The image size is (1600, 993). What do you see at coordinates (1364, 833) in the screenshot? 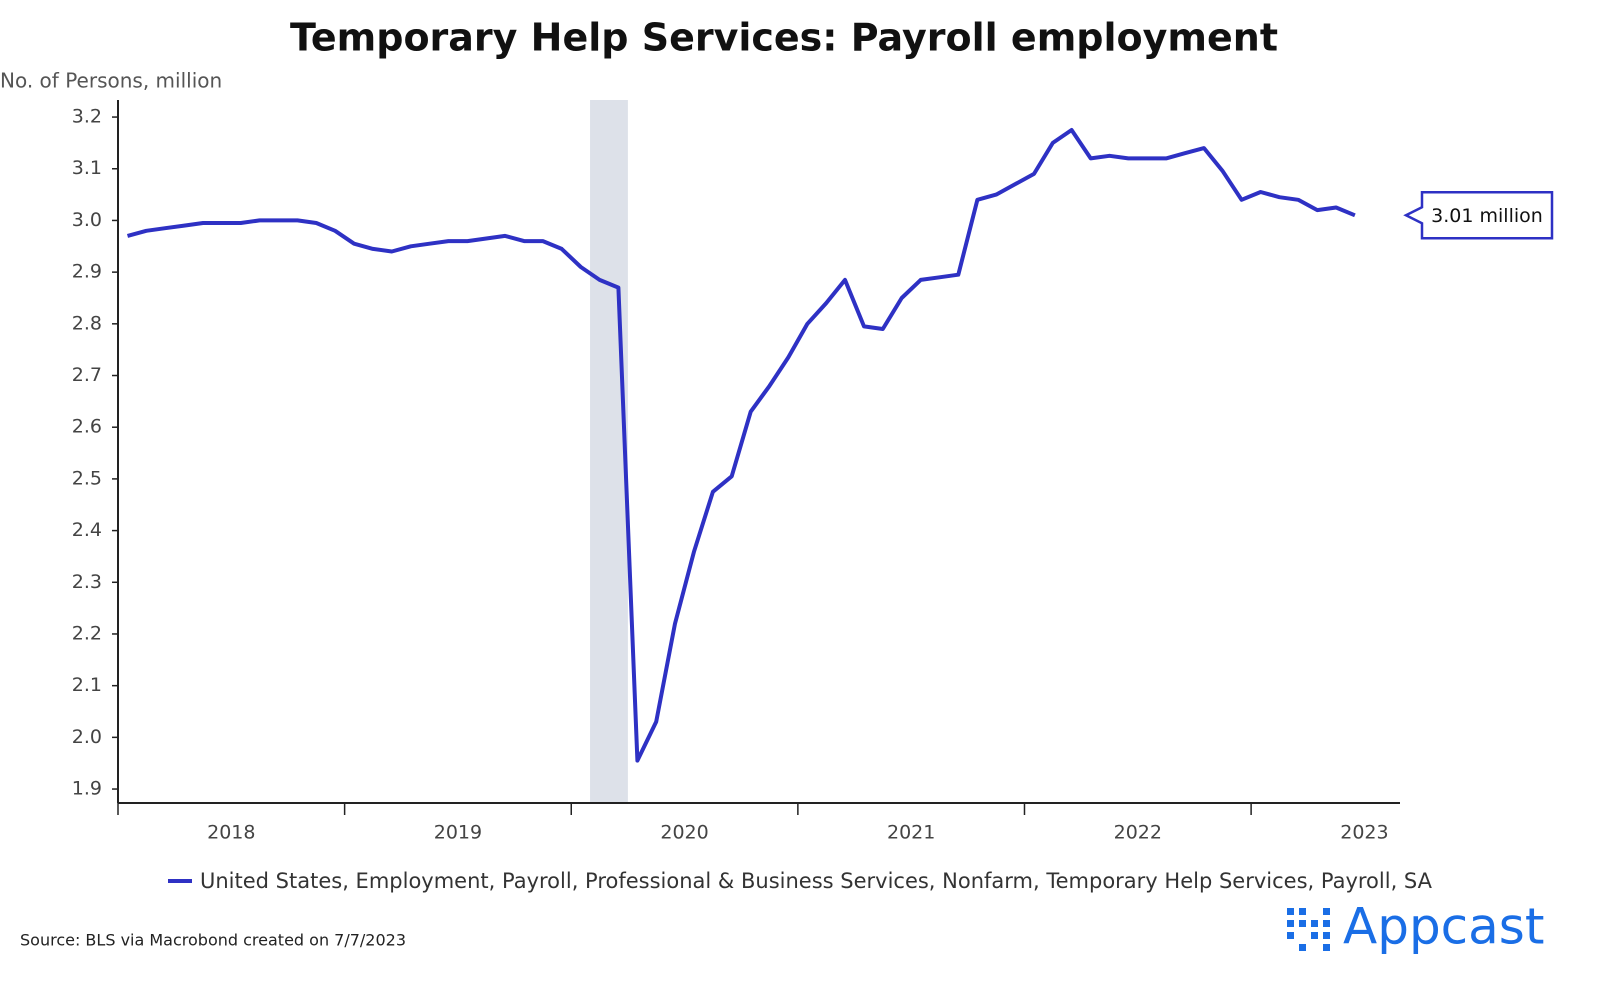
I see `x-tick-label: 2023` at bounding box center [1364, 833].